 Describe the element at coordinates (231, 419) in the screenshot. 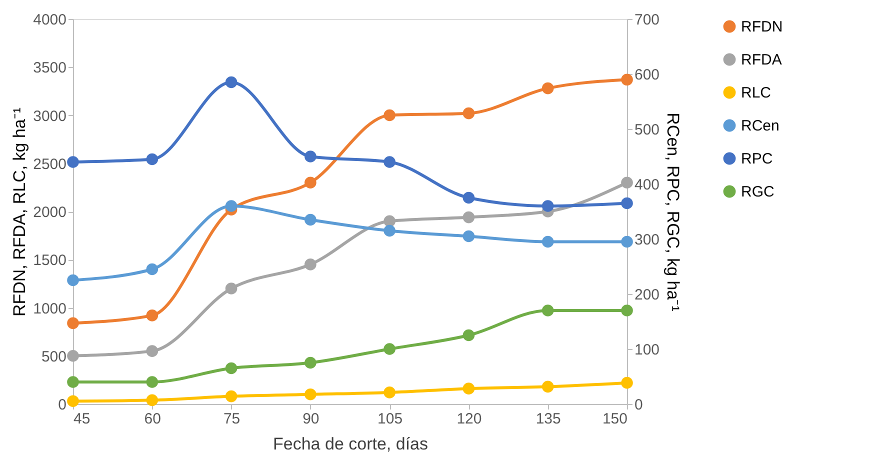

I see `x-tick-label: 75` at that location.